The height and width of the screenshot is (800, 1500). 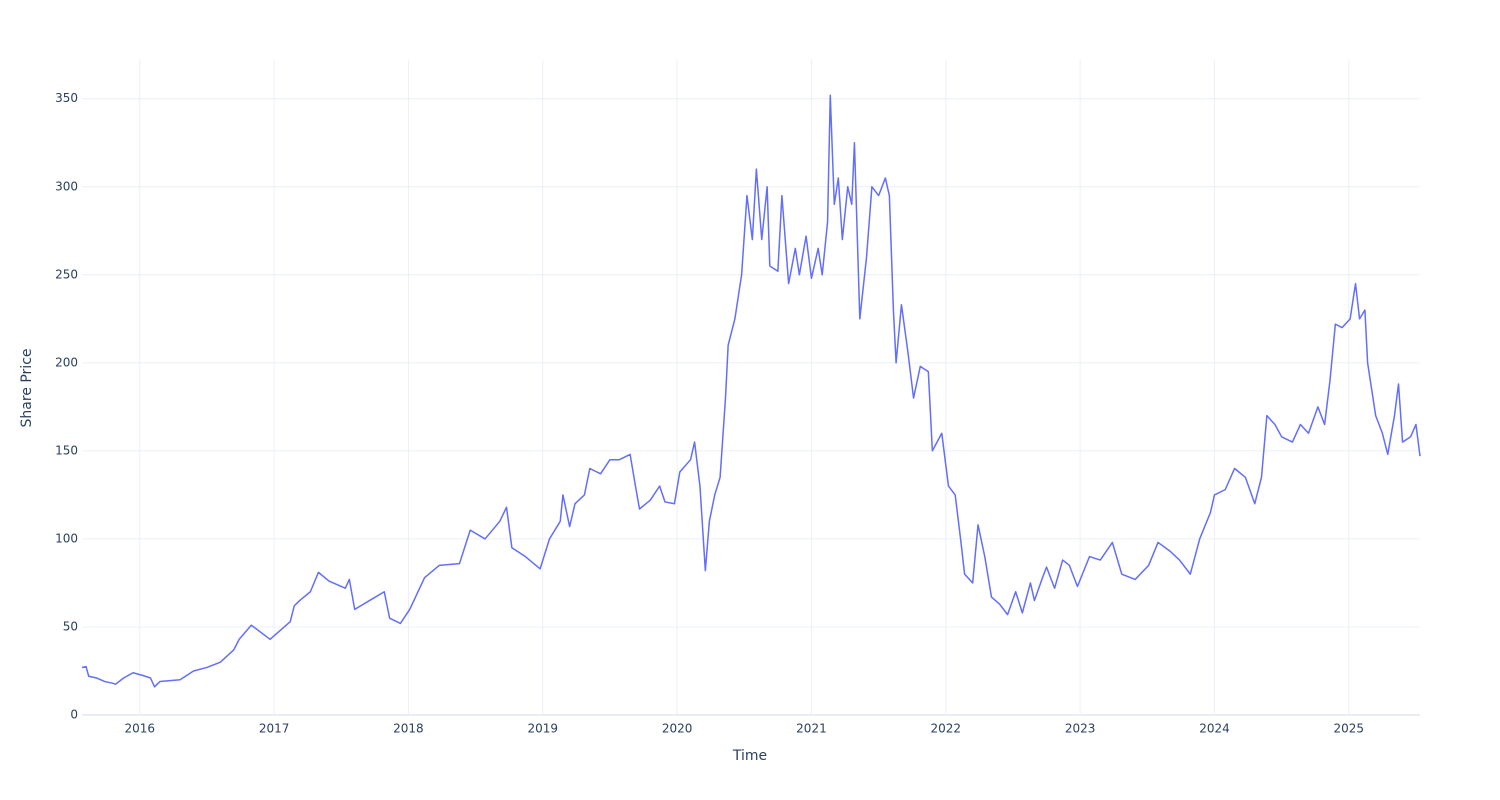 I want to click on x-tick-label: 2020, so click(x=677, y=729).